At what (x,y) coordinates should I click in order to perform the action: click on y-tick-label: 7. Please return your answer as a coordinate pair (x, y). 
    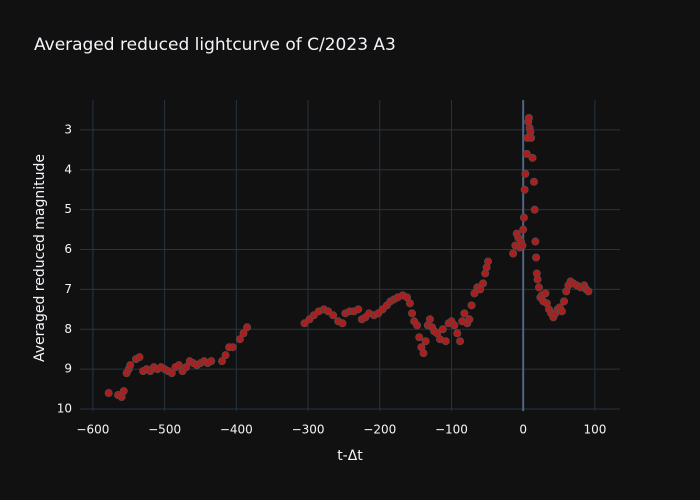
    Looking at the image, I should click on (68, 289).